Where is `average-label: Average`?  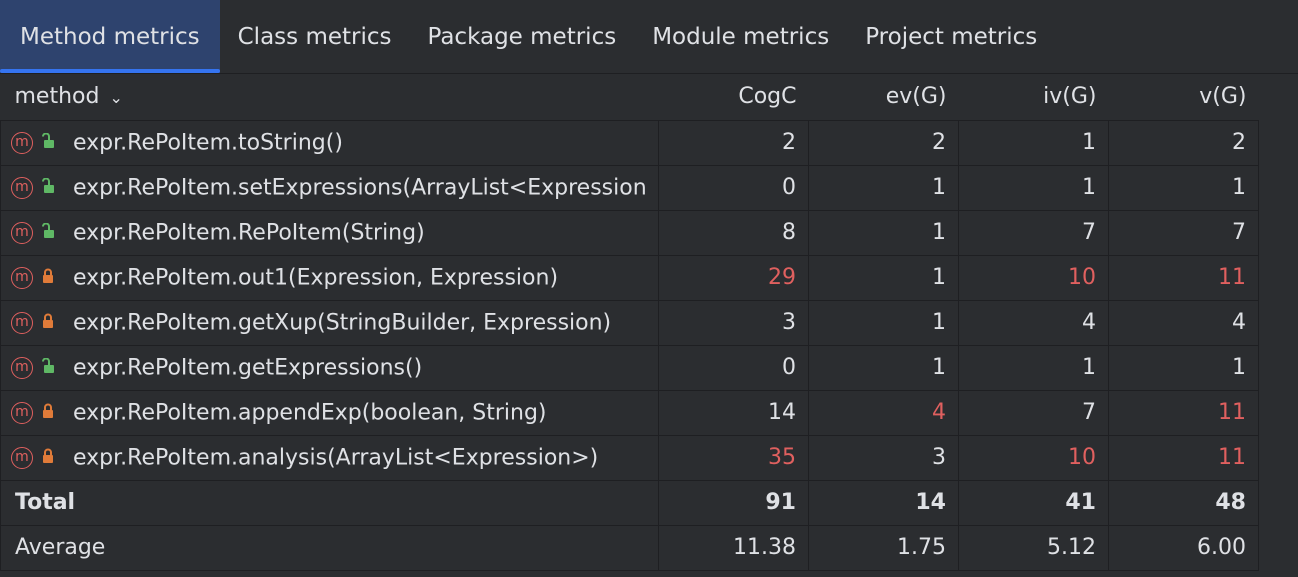 average-label: Average is located at coordinates (330, 547).